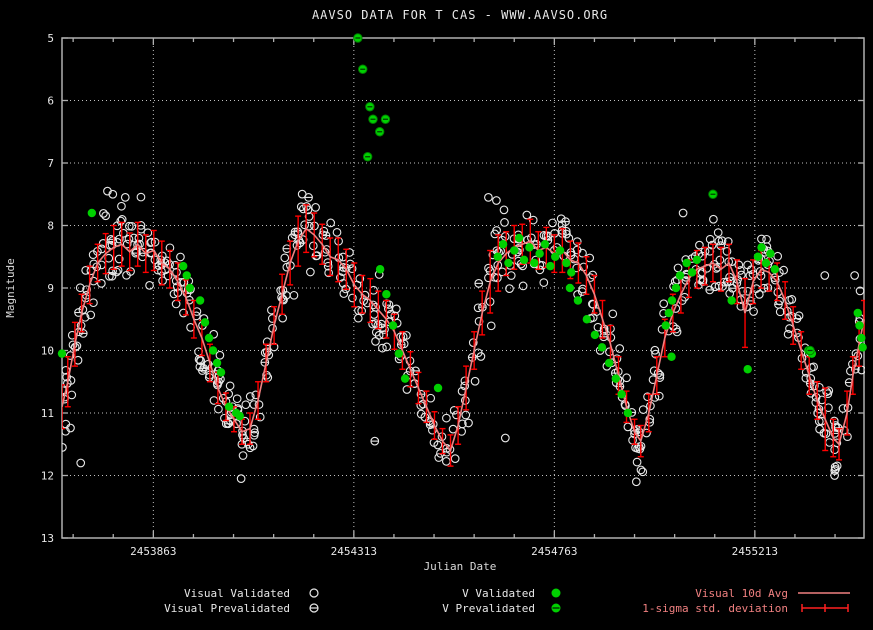 The width and height of the screenshot is (873, 630). Describe the element at coordinates (47, 351) in the screenshot. I see `y-tick-label: 10` at that location.